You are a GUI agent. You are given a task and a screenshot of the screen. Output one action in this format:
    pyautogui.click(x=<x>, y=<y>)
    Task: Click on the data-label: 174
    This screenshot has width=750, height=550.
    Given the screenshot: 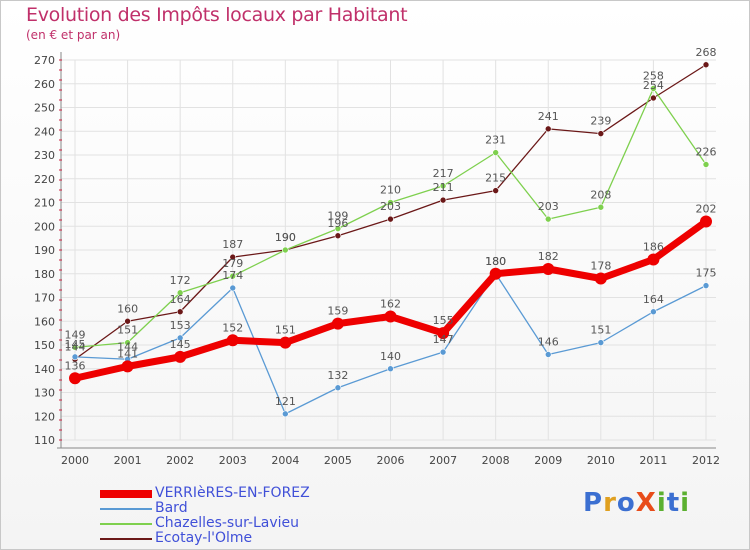 What is the action you would take?
    pyautogui.click(x=232, y=275)
    